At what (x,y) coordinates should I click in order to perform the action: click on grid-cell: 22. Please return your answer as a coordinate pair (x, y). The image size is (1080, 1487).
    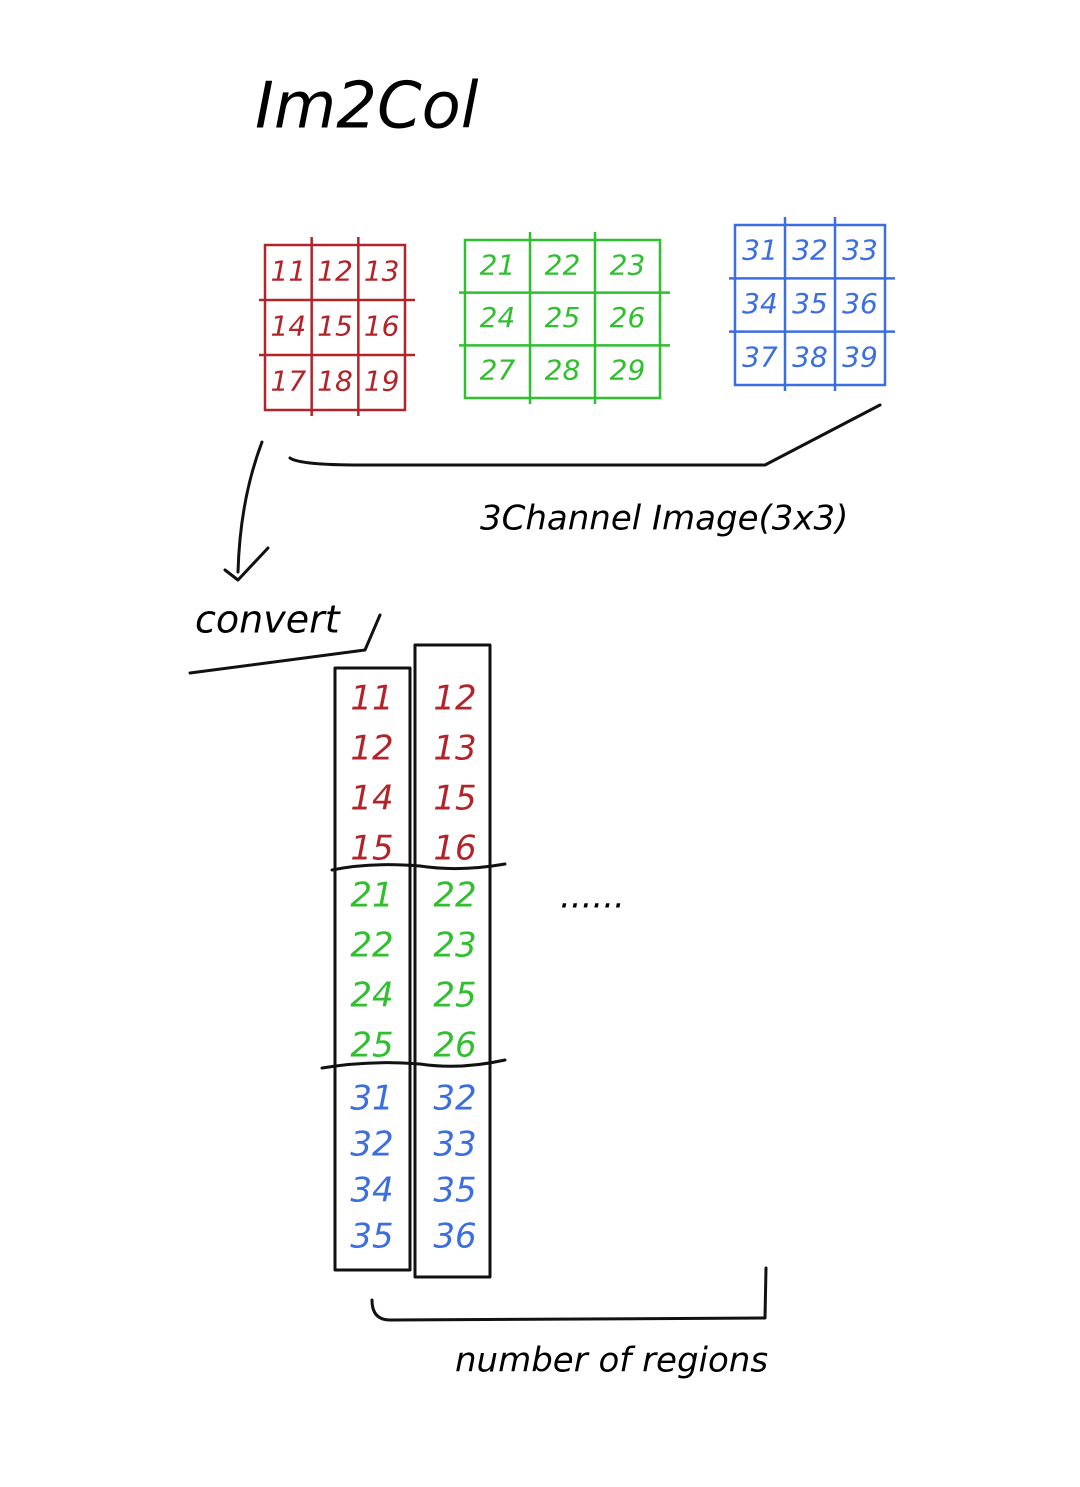
    Looking at the image, I should click on (563, 264).